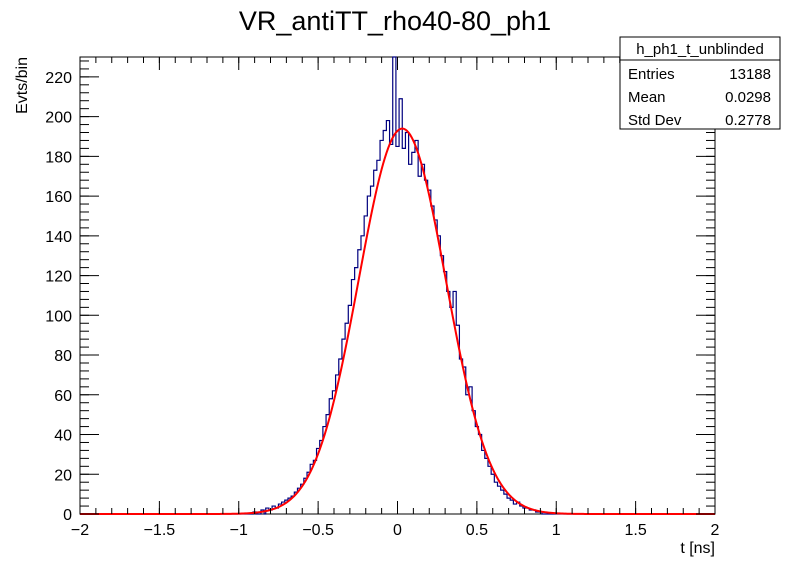 This screenshot has height=572, width=796. I want to click on y-tick-label: 220, so click(58, 78).